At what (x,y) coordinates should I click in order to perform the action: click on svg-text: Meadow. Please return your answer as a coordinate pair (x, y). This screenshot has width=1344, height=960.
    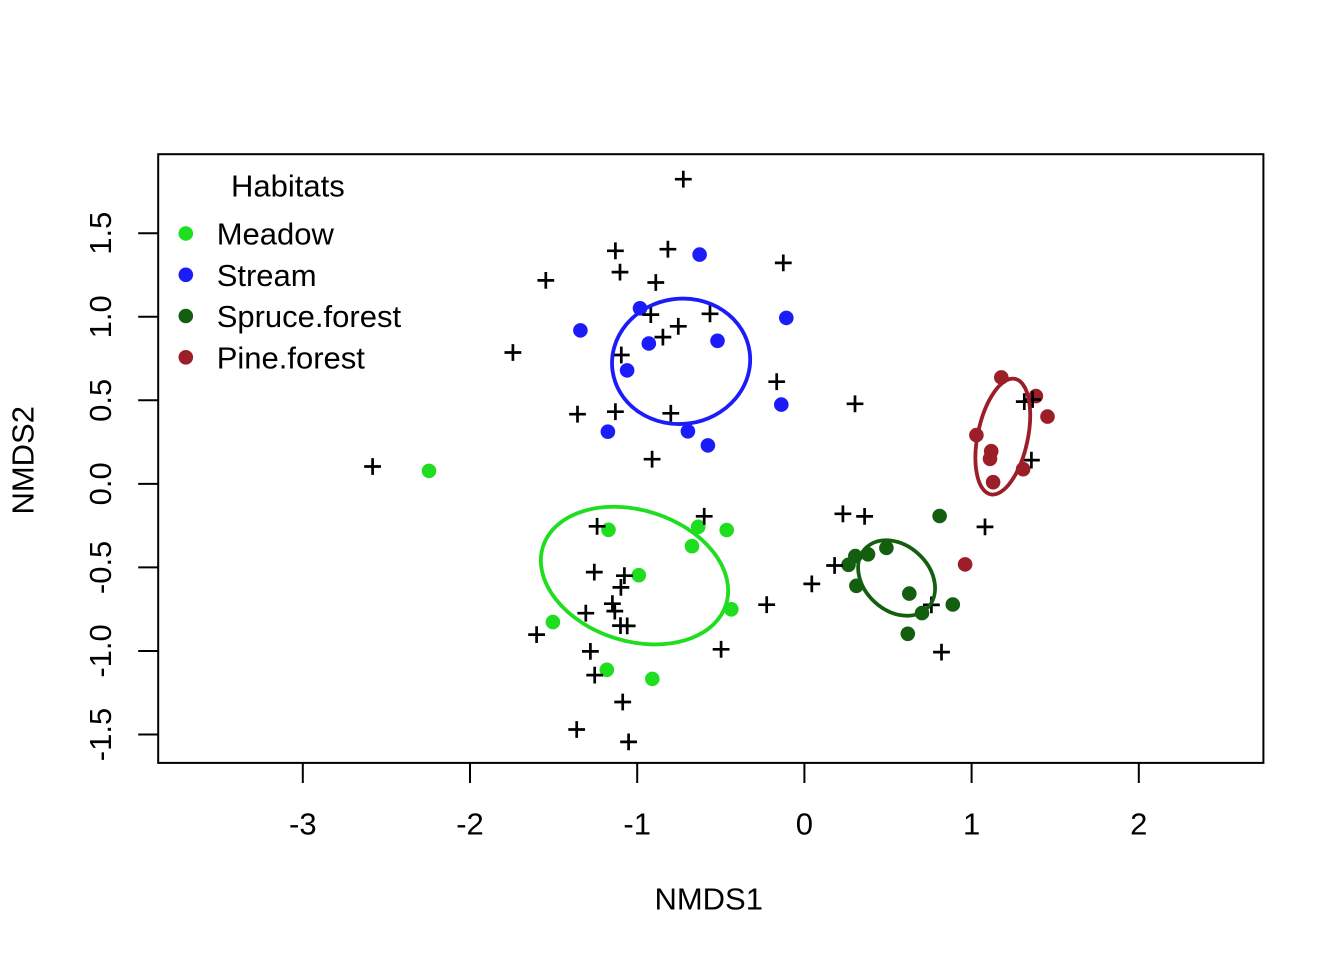
    Looking at the image, I should click on (276, 234).